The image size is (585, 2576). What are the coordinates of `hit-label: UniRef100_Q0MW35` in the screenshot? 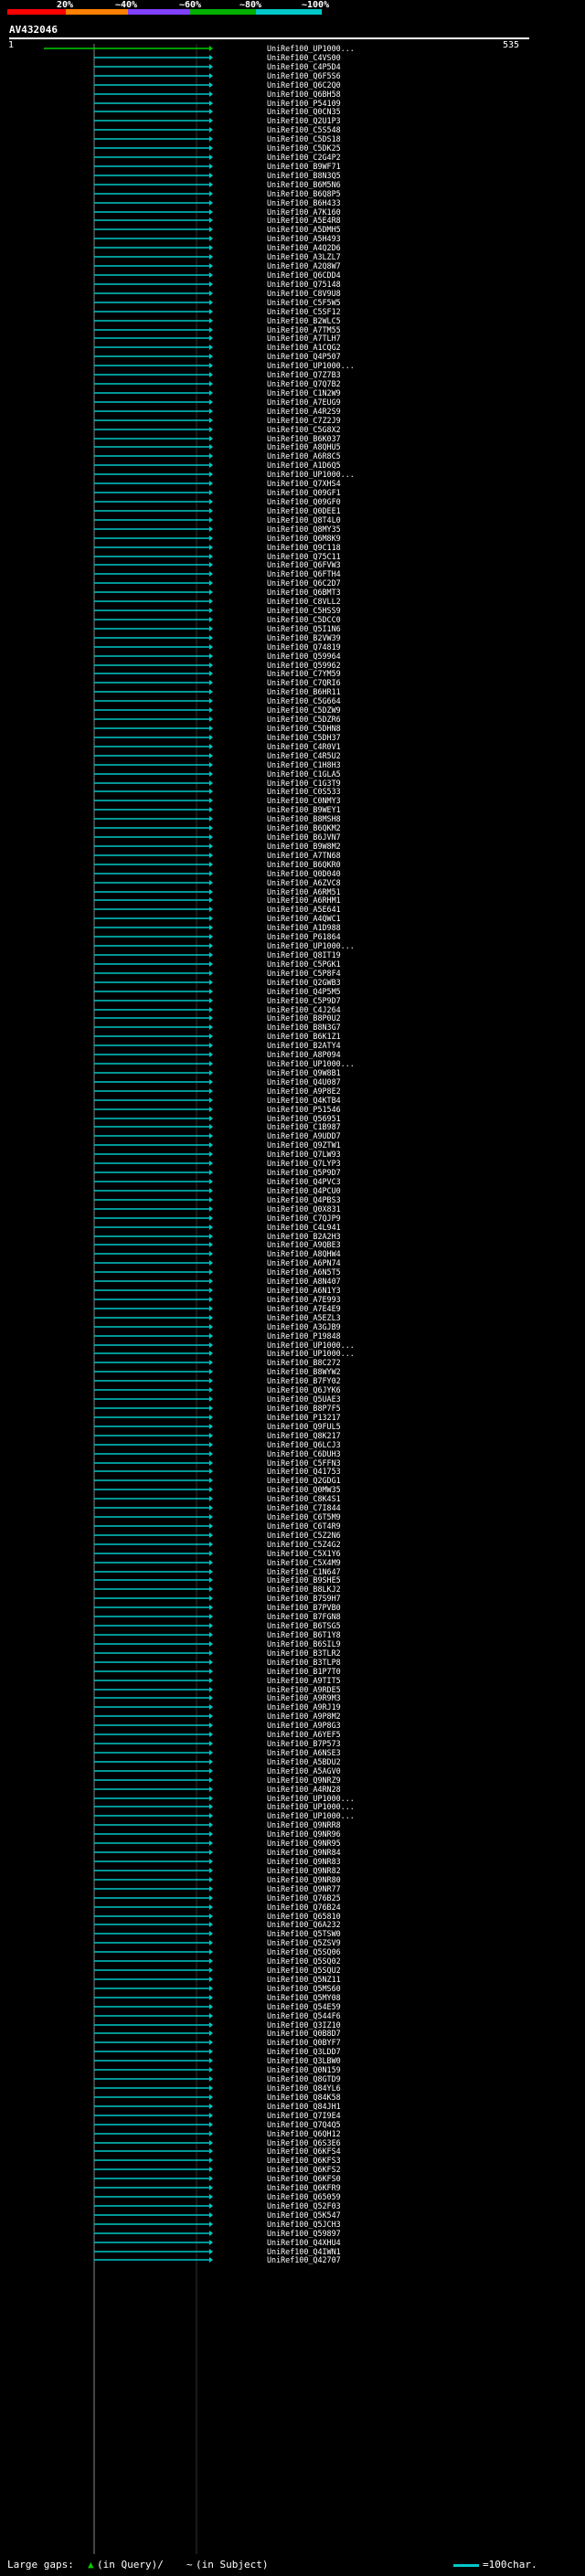 It's located at (304, 1489).